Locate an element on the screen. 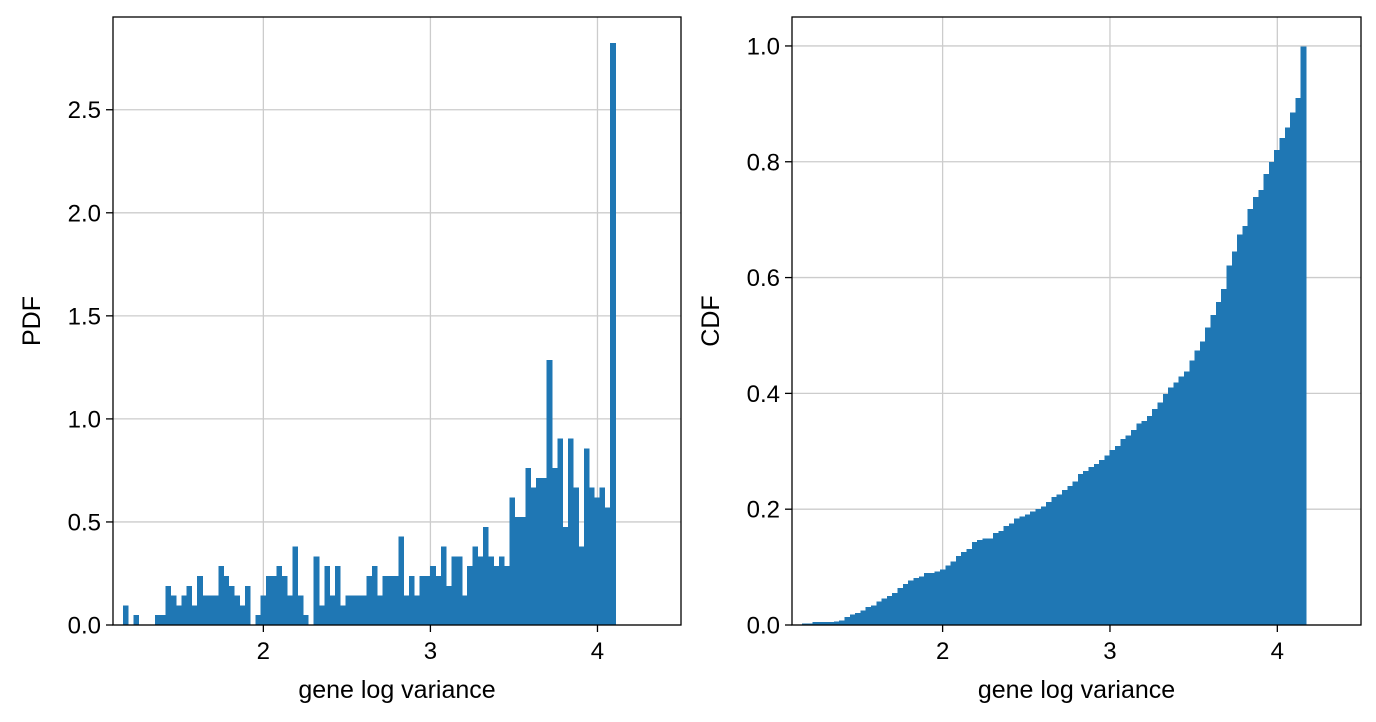 The image size is (1376, 722). x-tick-label: 3 is located at coordinates (1109, 651).